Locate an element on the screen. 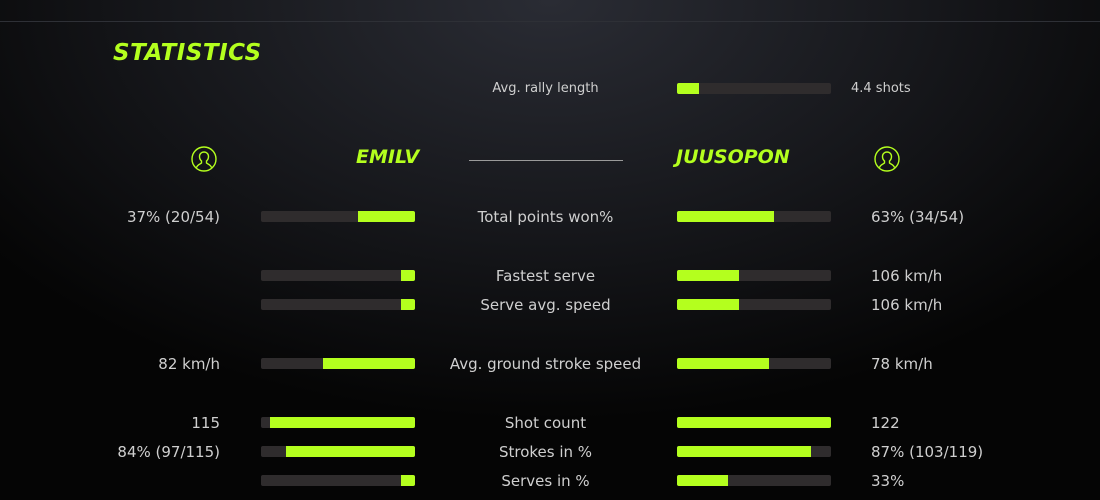 This screenshot has height=500, width=1100. left-value: 115 is located at coordinates (205, 423).